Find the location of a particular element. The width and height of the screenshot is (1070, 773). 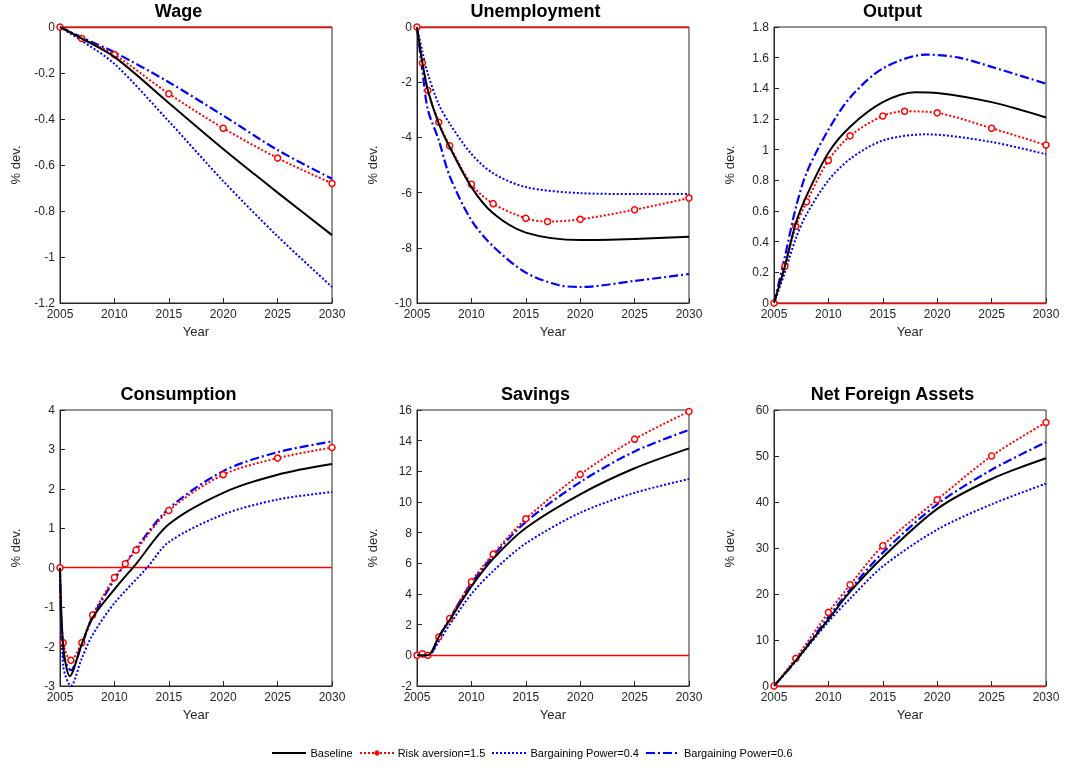

chart-title: Unemployment is located at coordinates (535, 11).